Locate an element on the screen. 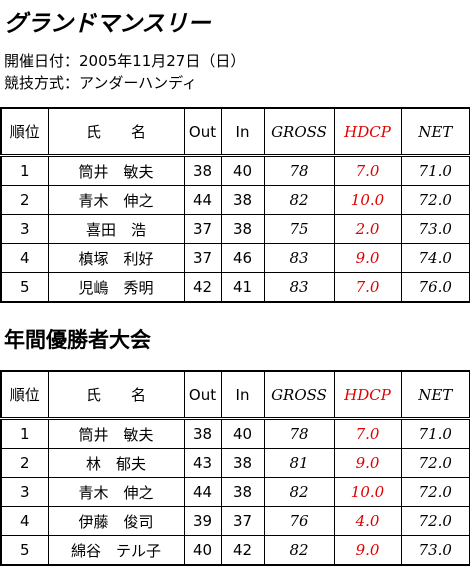 The image size is (470, 566). cell: 児嶋 秀明 is located at coordinates (116, 287).